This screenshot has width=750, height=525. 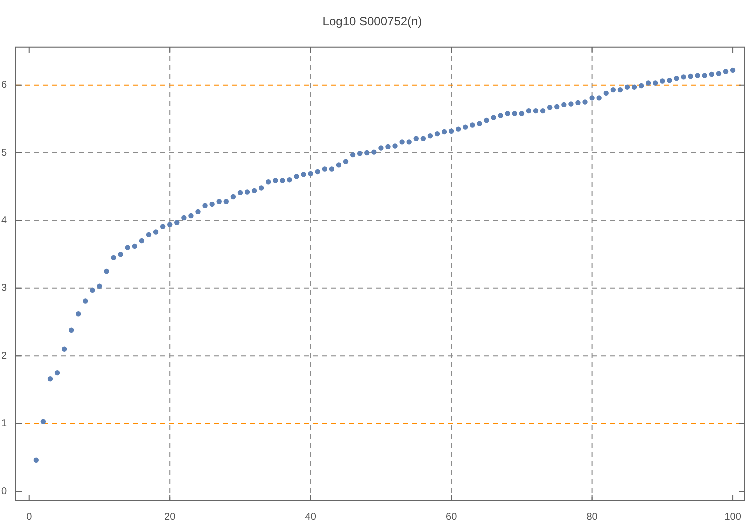 I want to click on x-tick-label: 0, so click(x=29, y=517).